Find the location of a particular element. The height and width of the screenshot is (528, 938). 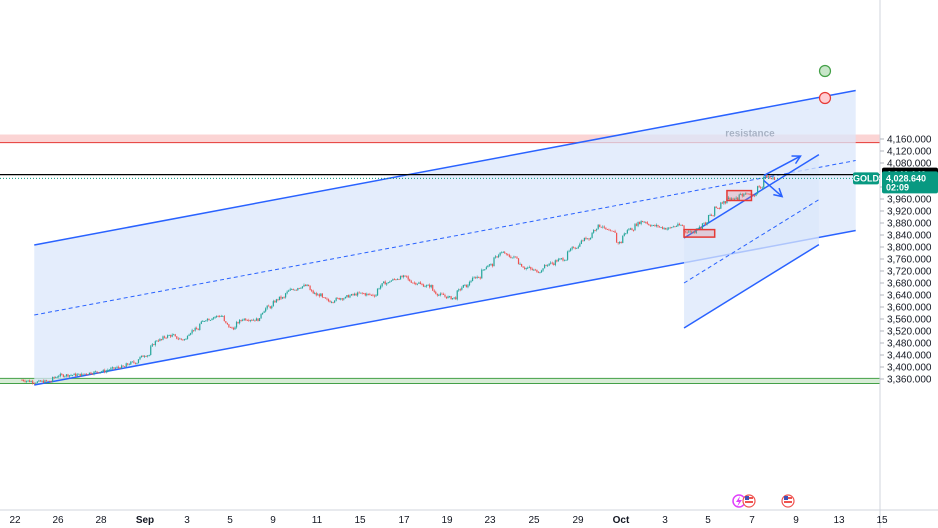

symbol-tag-text: GOLD is located at coordinates (866, 178).